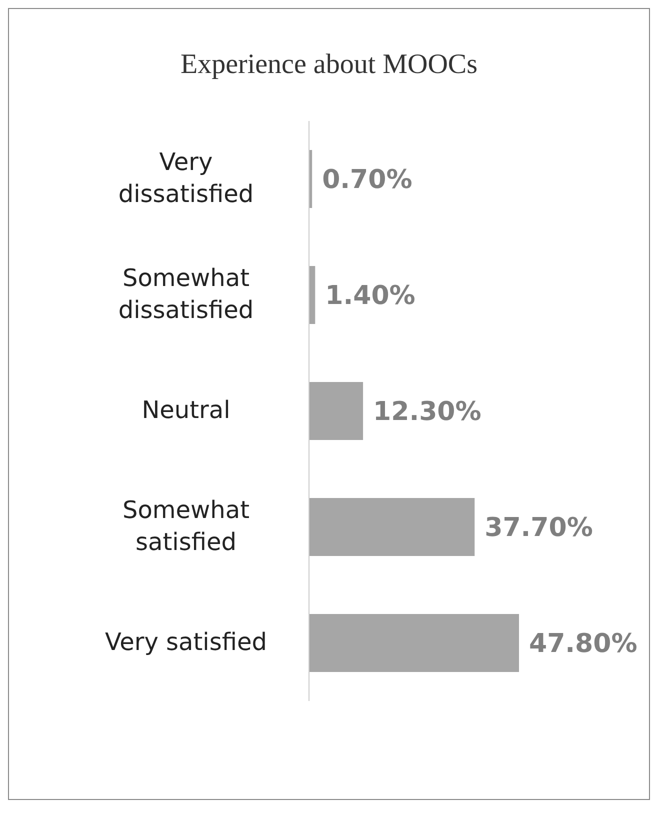 This screenshot has height=827, width=663. I want to click on chart-title: Experience about MOOCs, so click(329, 65).